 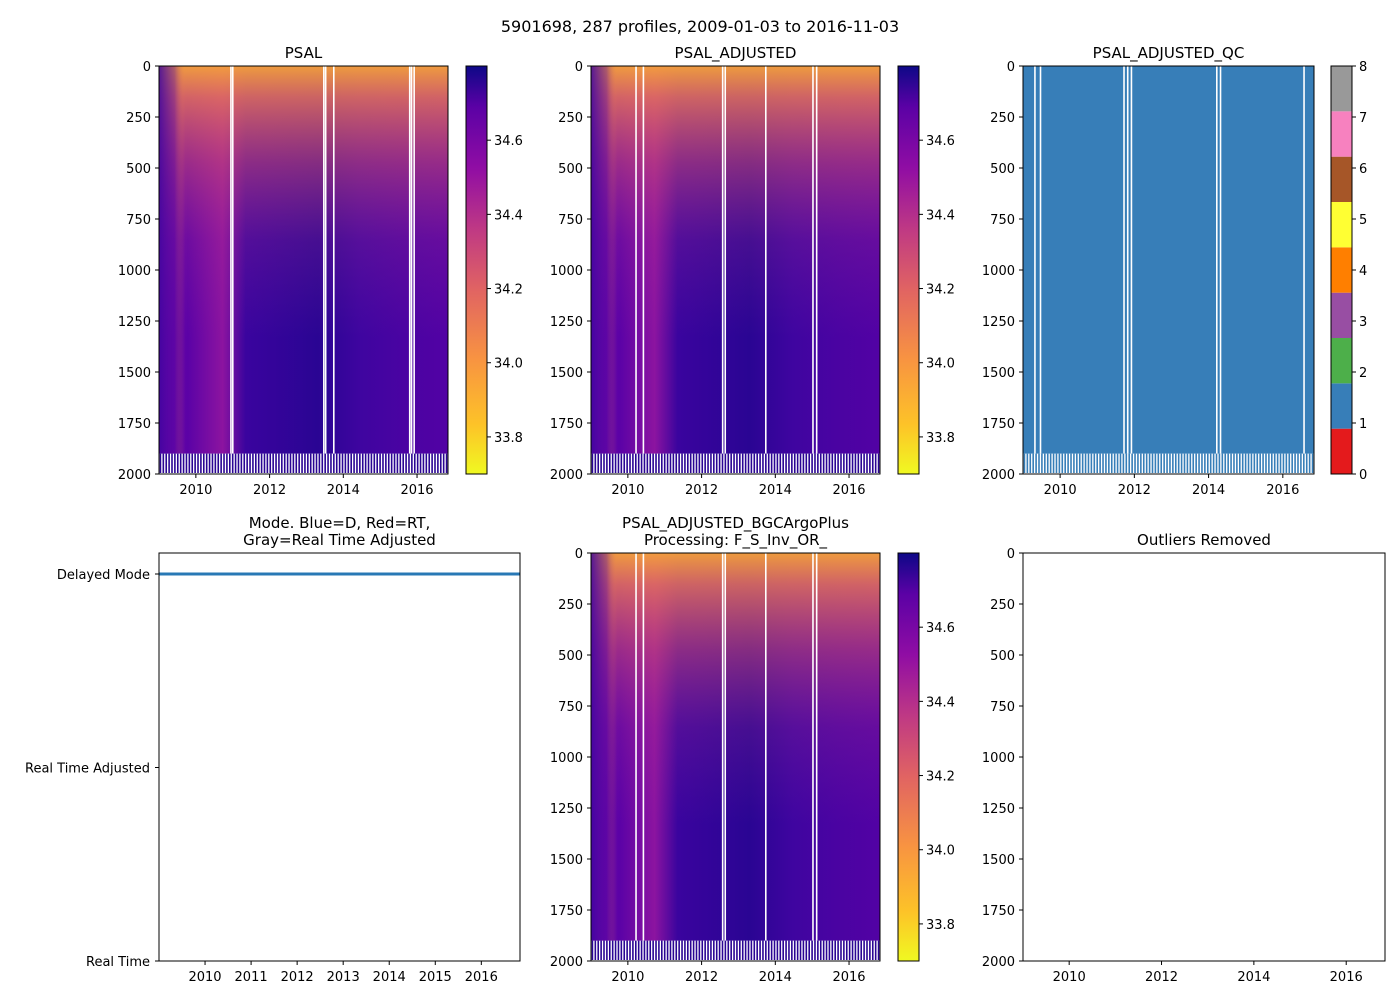 I want to click on y-tick-label: 2000, so click(x=566, y=962).